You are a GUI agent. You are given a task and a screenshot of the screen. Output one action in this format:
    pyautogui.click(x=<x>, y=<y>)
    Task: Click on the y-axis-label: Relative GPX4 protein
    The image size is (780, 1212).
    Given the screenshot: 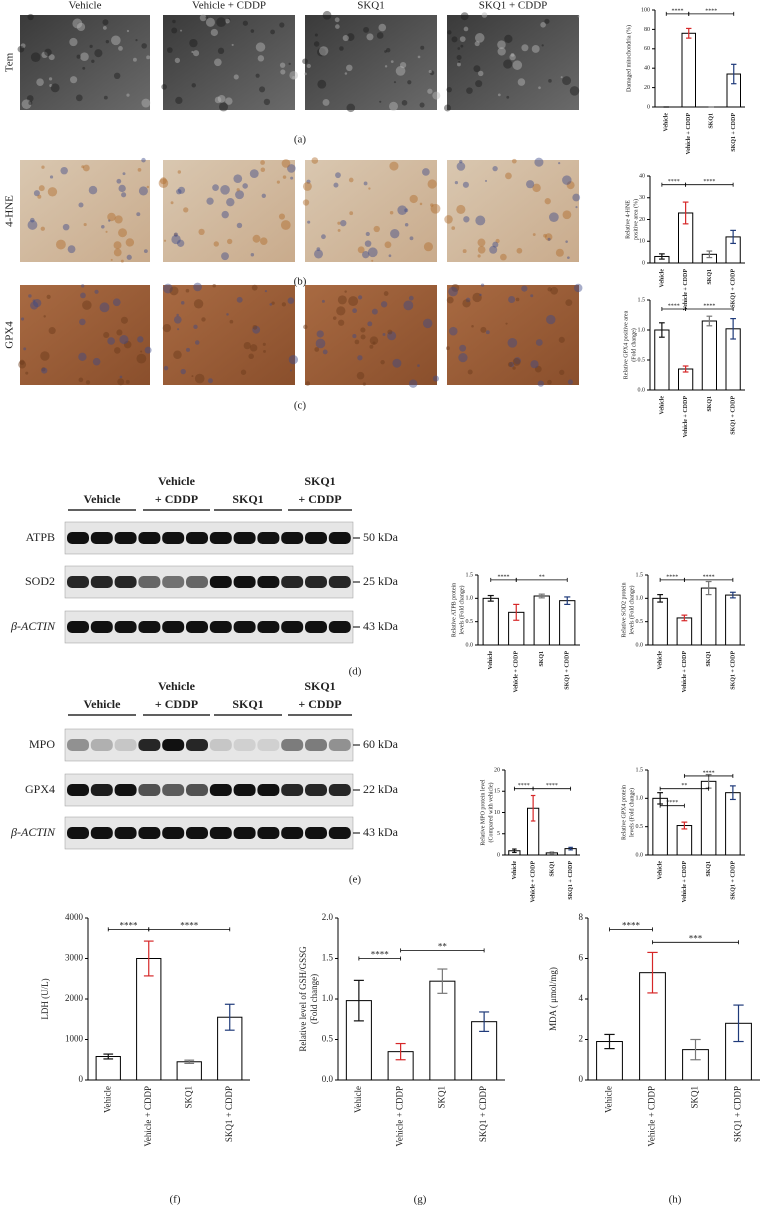 What is the action you would take?
    pyautogui.click(x=624, y=812)
    